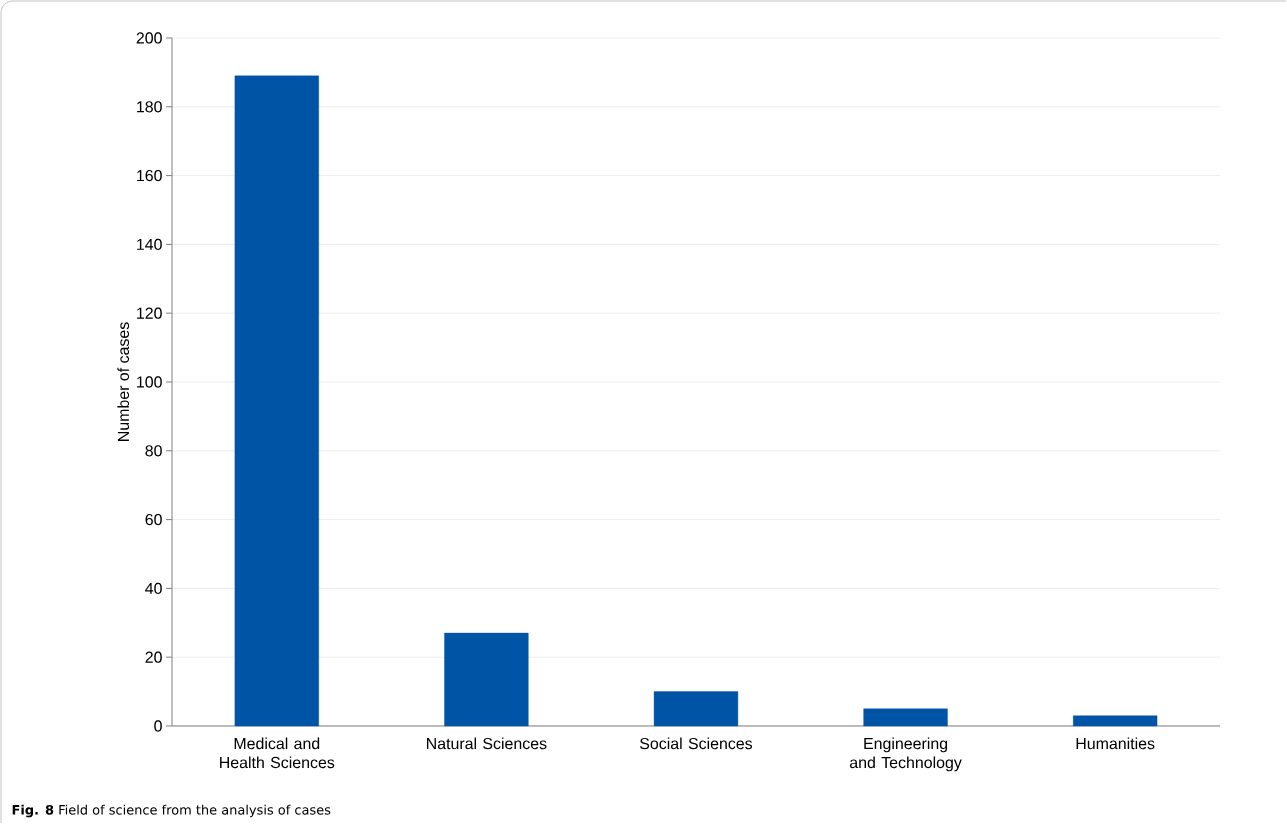 This screenshot has width=1287, height=824. I want to click on y-tick-label: 140, so click(149, 244).